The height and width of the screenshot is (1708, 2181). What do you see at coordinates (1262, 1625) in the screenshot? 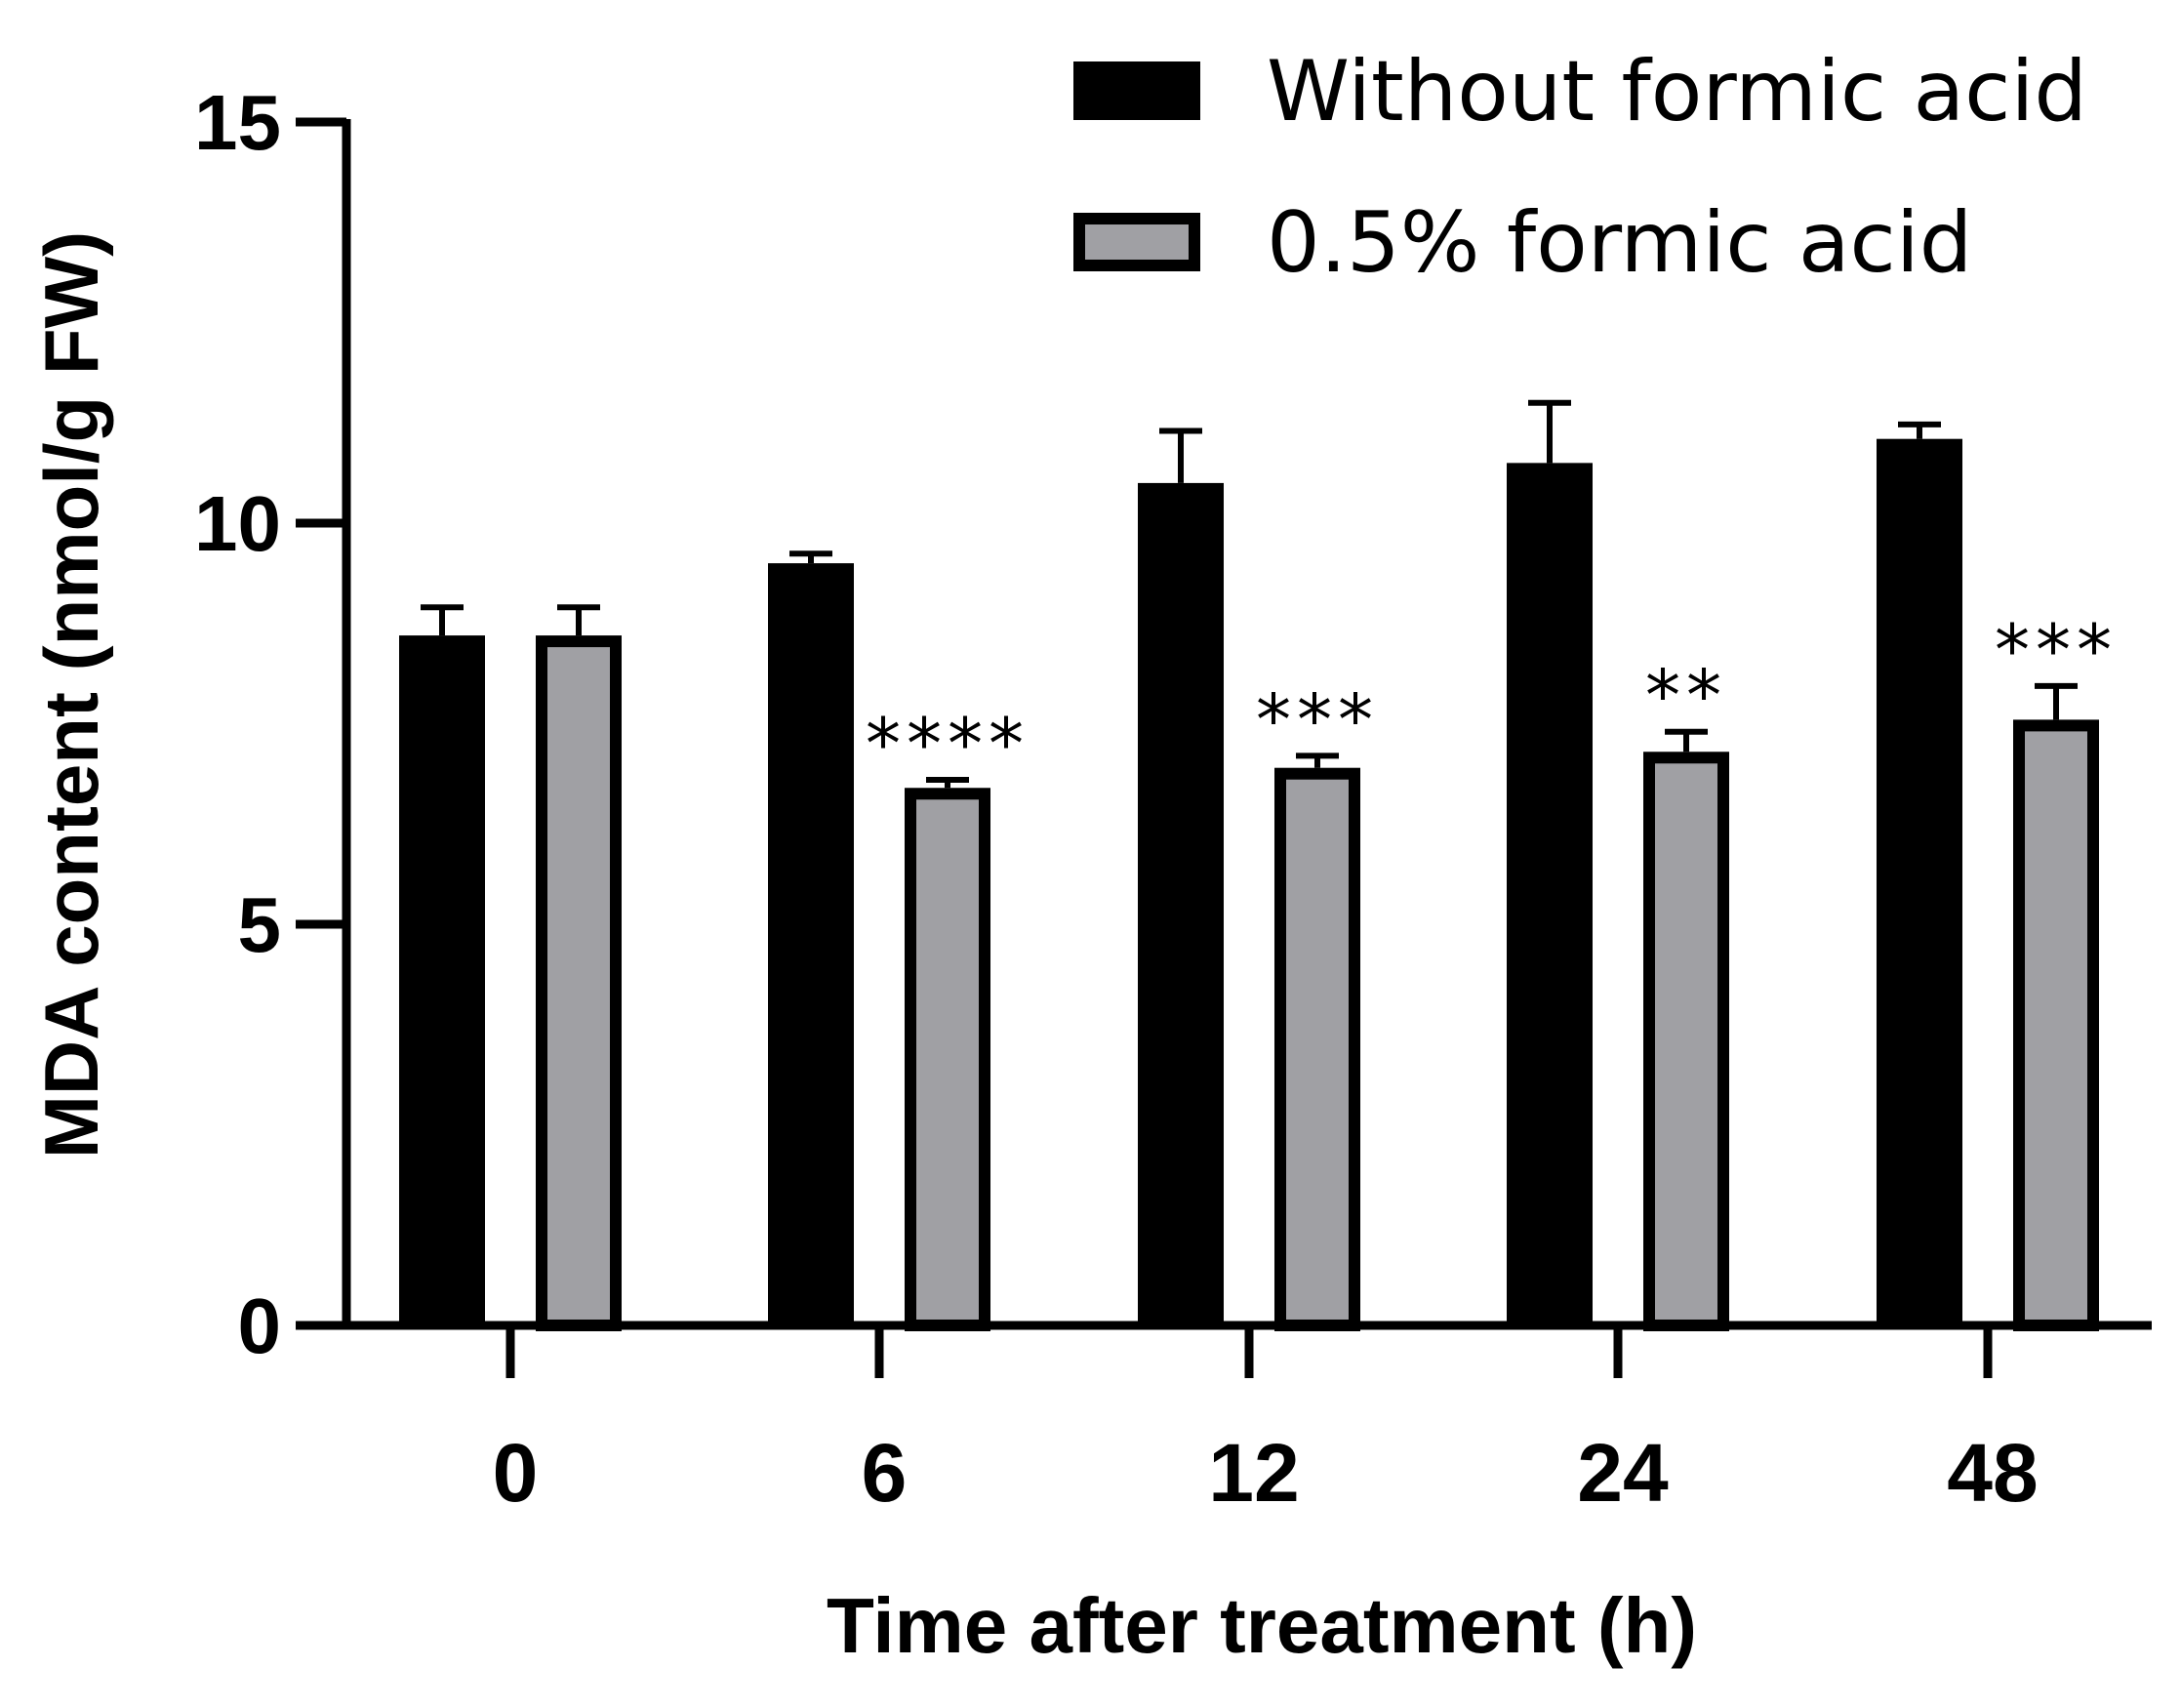
I see `x-axis-label: Time after treatment (h)` at bounding box center [1262, 1625].